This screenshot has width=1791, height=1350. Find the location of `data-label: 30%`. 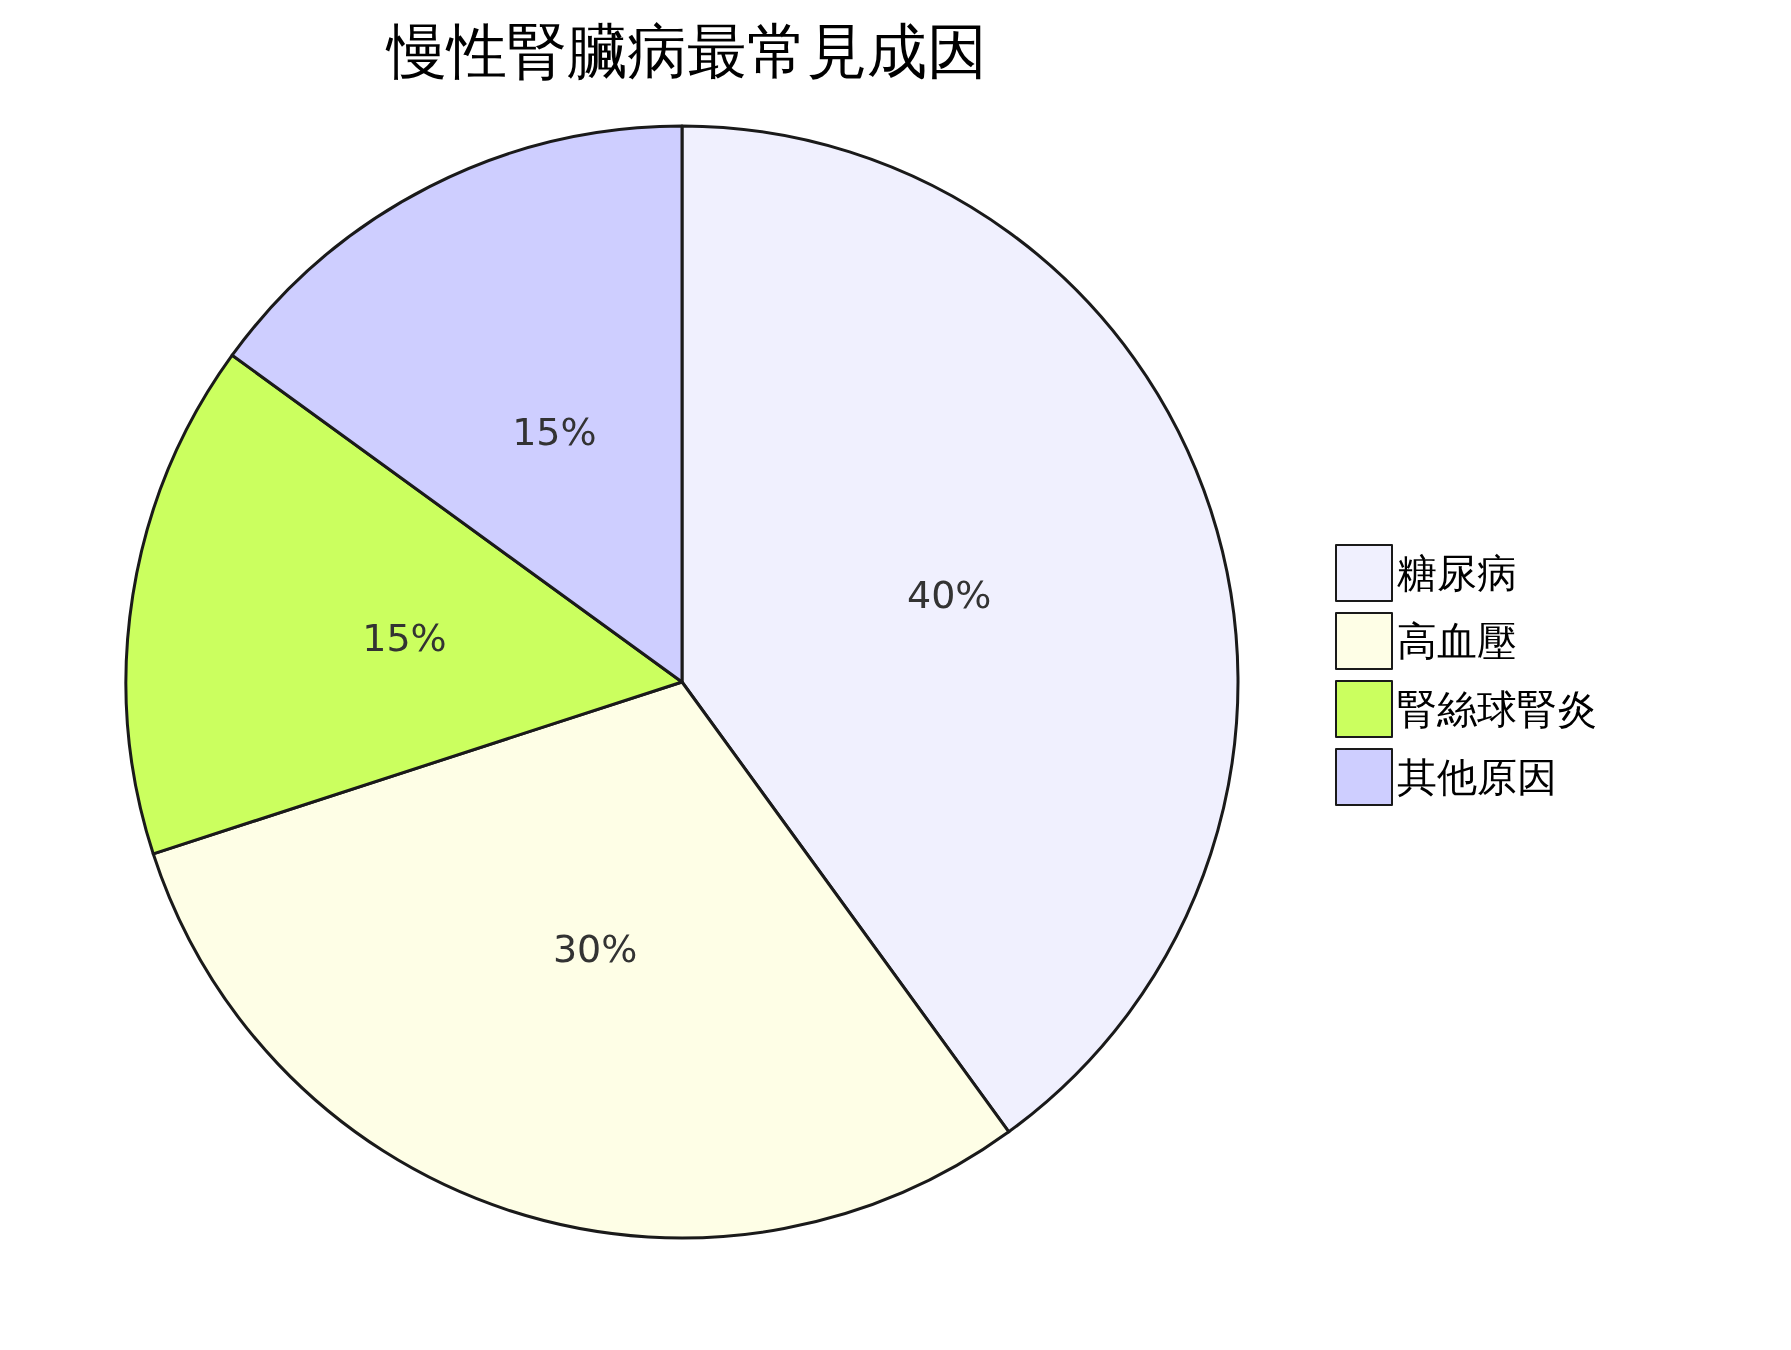

data-label: 30% is located at coordinates (595, 949).